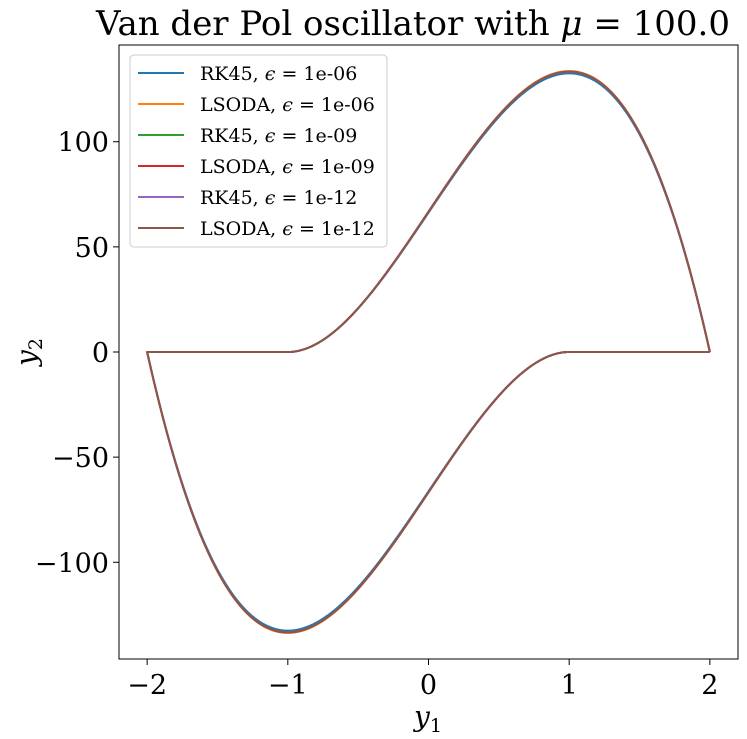 The height and width of the screenshot is (739, 747). I want to click on legend-label-6: LSODA, ϵ = 1e-12, so click(287, 229).